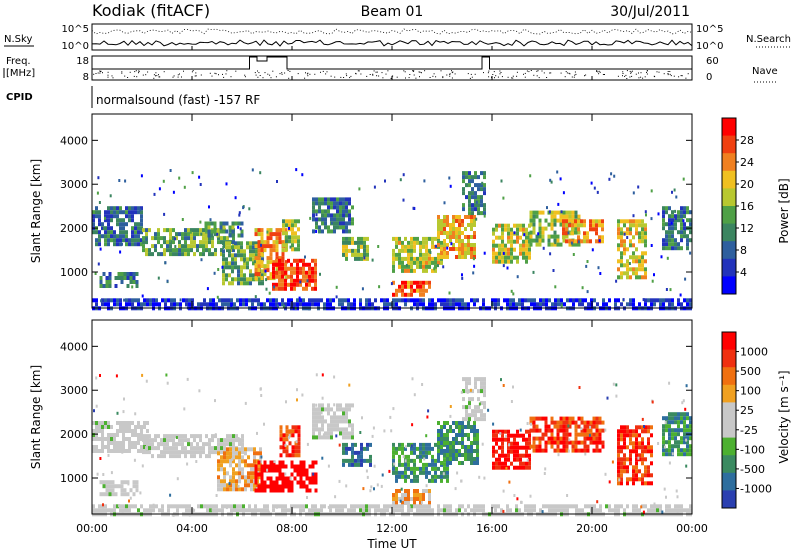 The height and width of the screenshot is (554, 800). What do you see at coordinates (729, 250) in the screenshot?
I see `colorbar-segment` at bounding box center [729, 250].